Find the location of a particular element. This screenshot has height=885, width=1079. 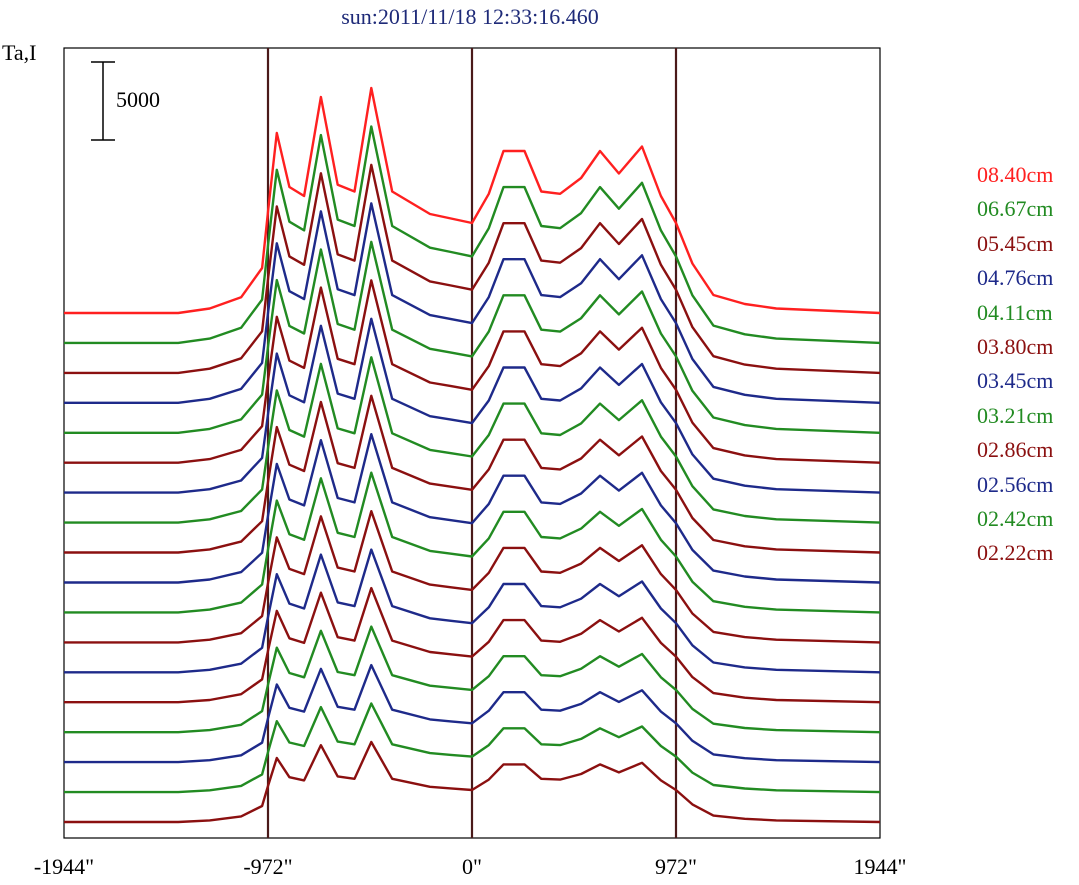

x-tick-label: 972" is located at coordinates (676, 866).